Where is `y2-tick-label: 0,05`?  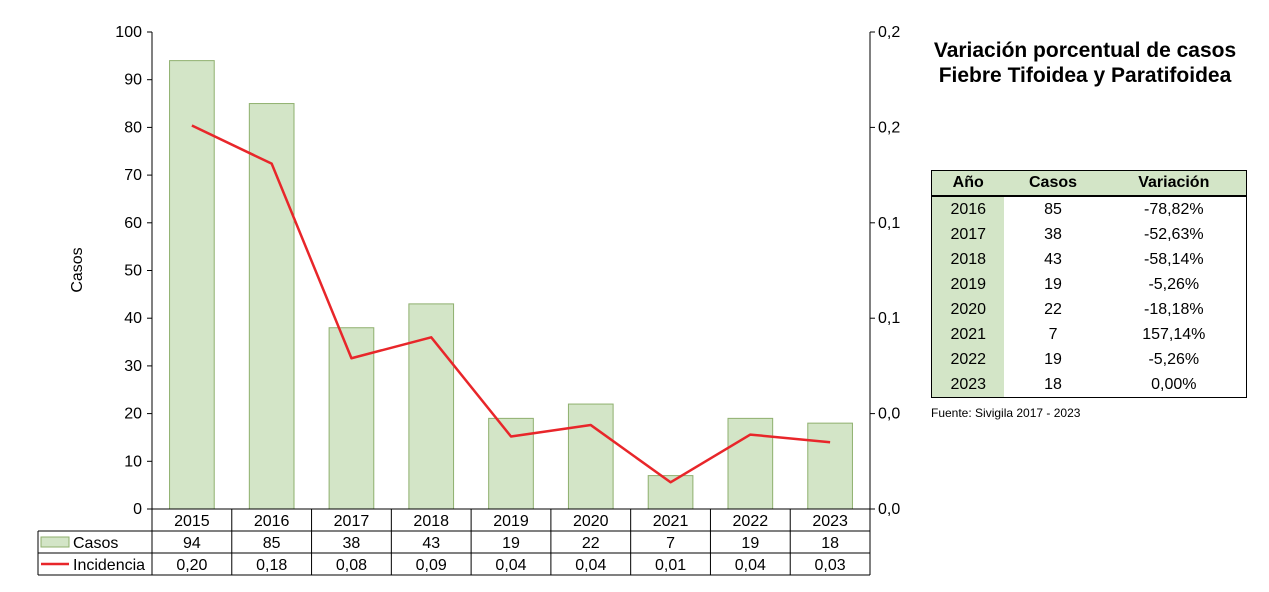 y2-tick-label: 0,05 is located at coordinates (889, 414).